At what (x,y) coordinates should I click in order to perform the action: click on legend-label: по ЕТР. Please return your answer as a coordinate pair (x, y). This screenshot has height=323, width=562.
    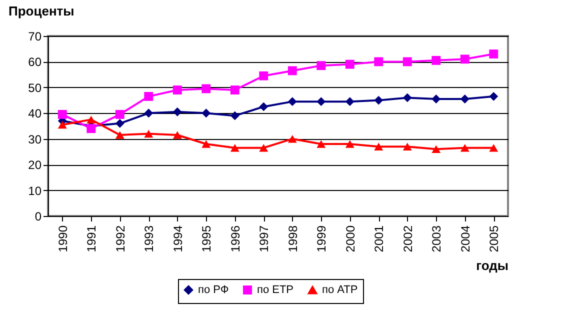
    Looking at the image, I should click on (275, 290).